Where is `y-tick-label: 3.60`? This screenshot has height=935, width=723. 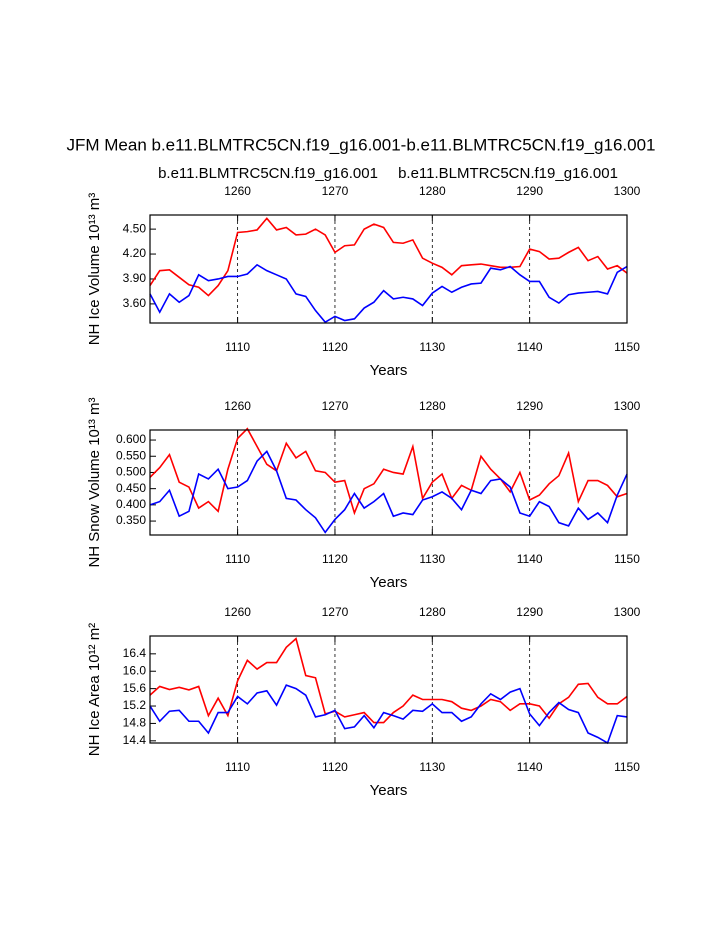 y-tick-label: 3.60 is located at coordinates (135, 303).